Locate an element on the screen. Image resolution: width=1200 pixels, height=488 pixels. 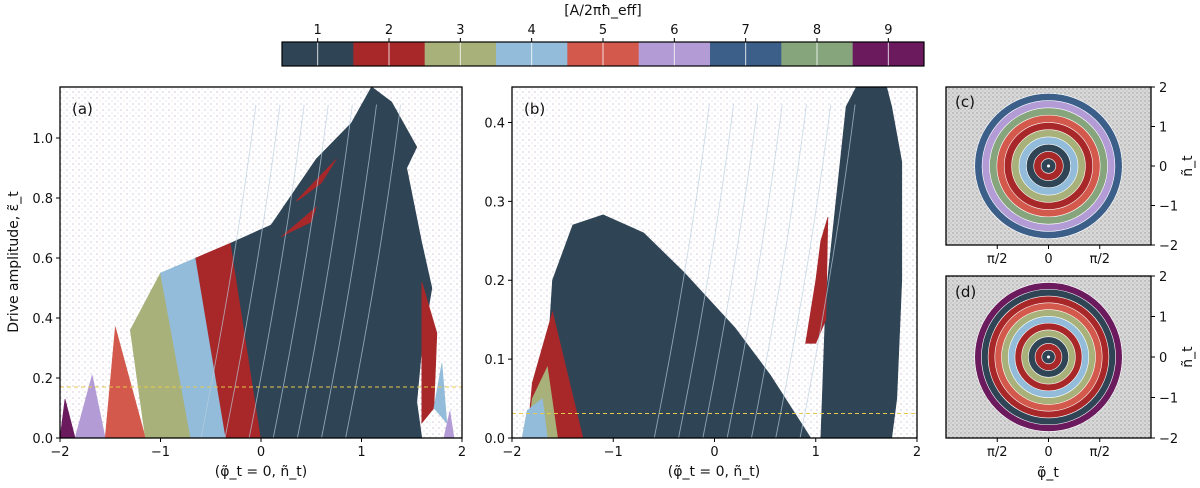
panel-d-xlabel: φ̃_t is located at coordinates (1048, 473).